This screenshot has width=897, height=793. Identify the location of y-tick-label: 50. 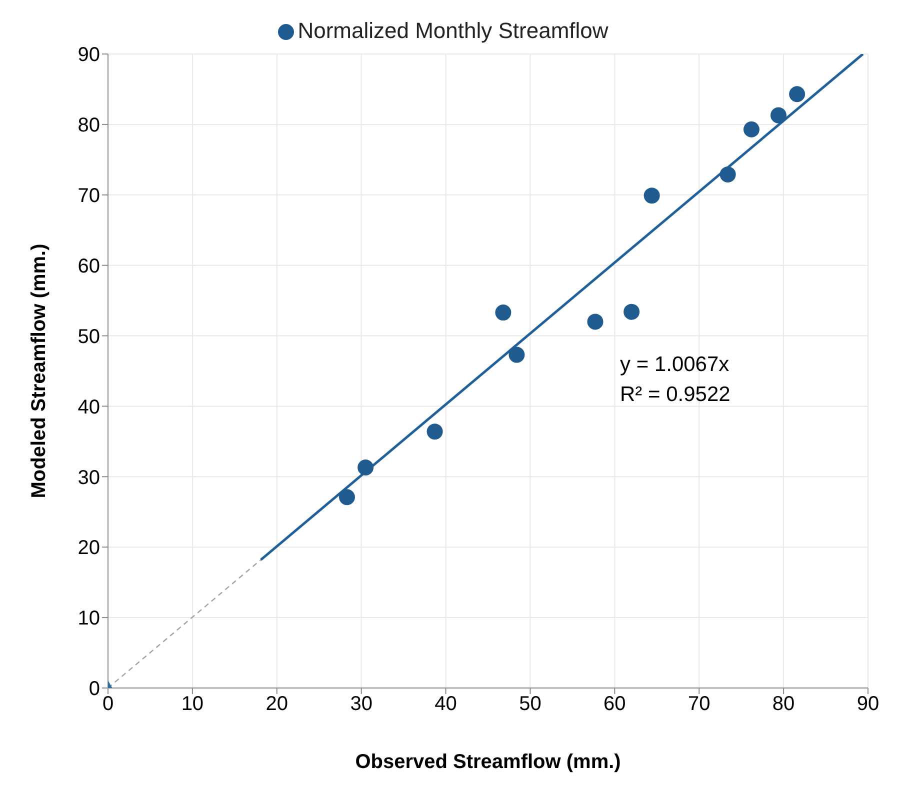
(89, 337).